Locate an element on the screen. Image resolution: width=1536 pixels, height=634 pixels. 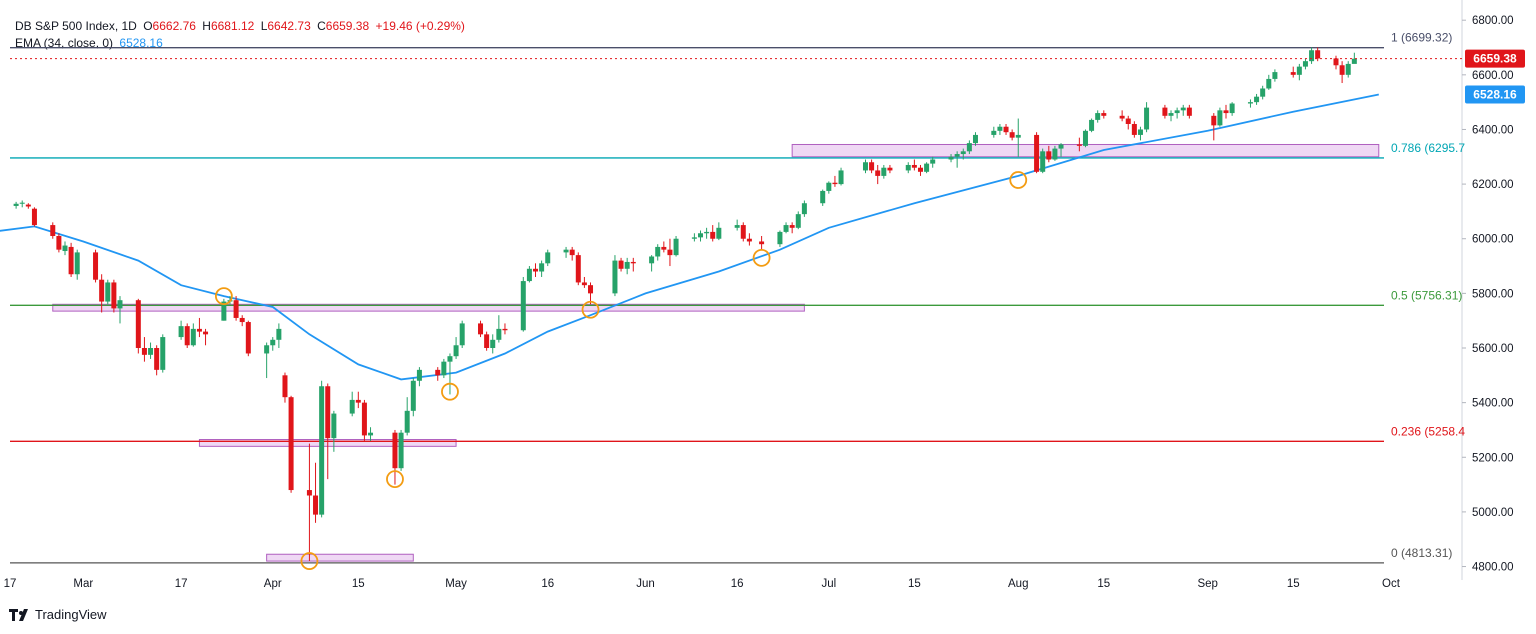
fib-level-label: 0.786 (6295.7 is located at coordinates (1428, 148).